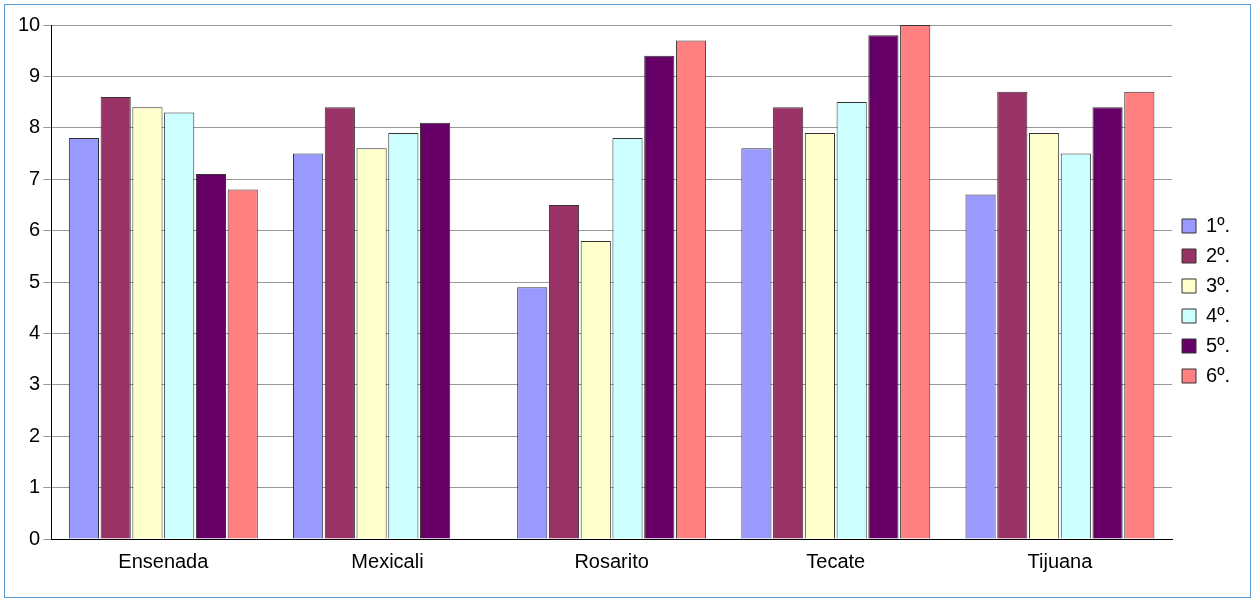 This screenshot has width=1255, height=602. What do you see at coordinates (1218, 314) in the screenshot?
I see `legend-label: 4º.` at bounding box center [1218, 314].